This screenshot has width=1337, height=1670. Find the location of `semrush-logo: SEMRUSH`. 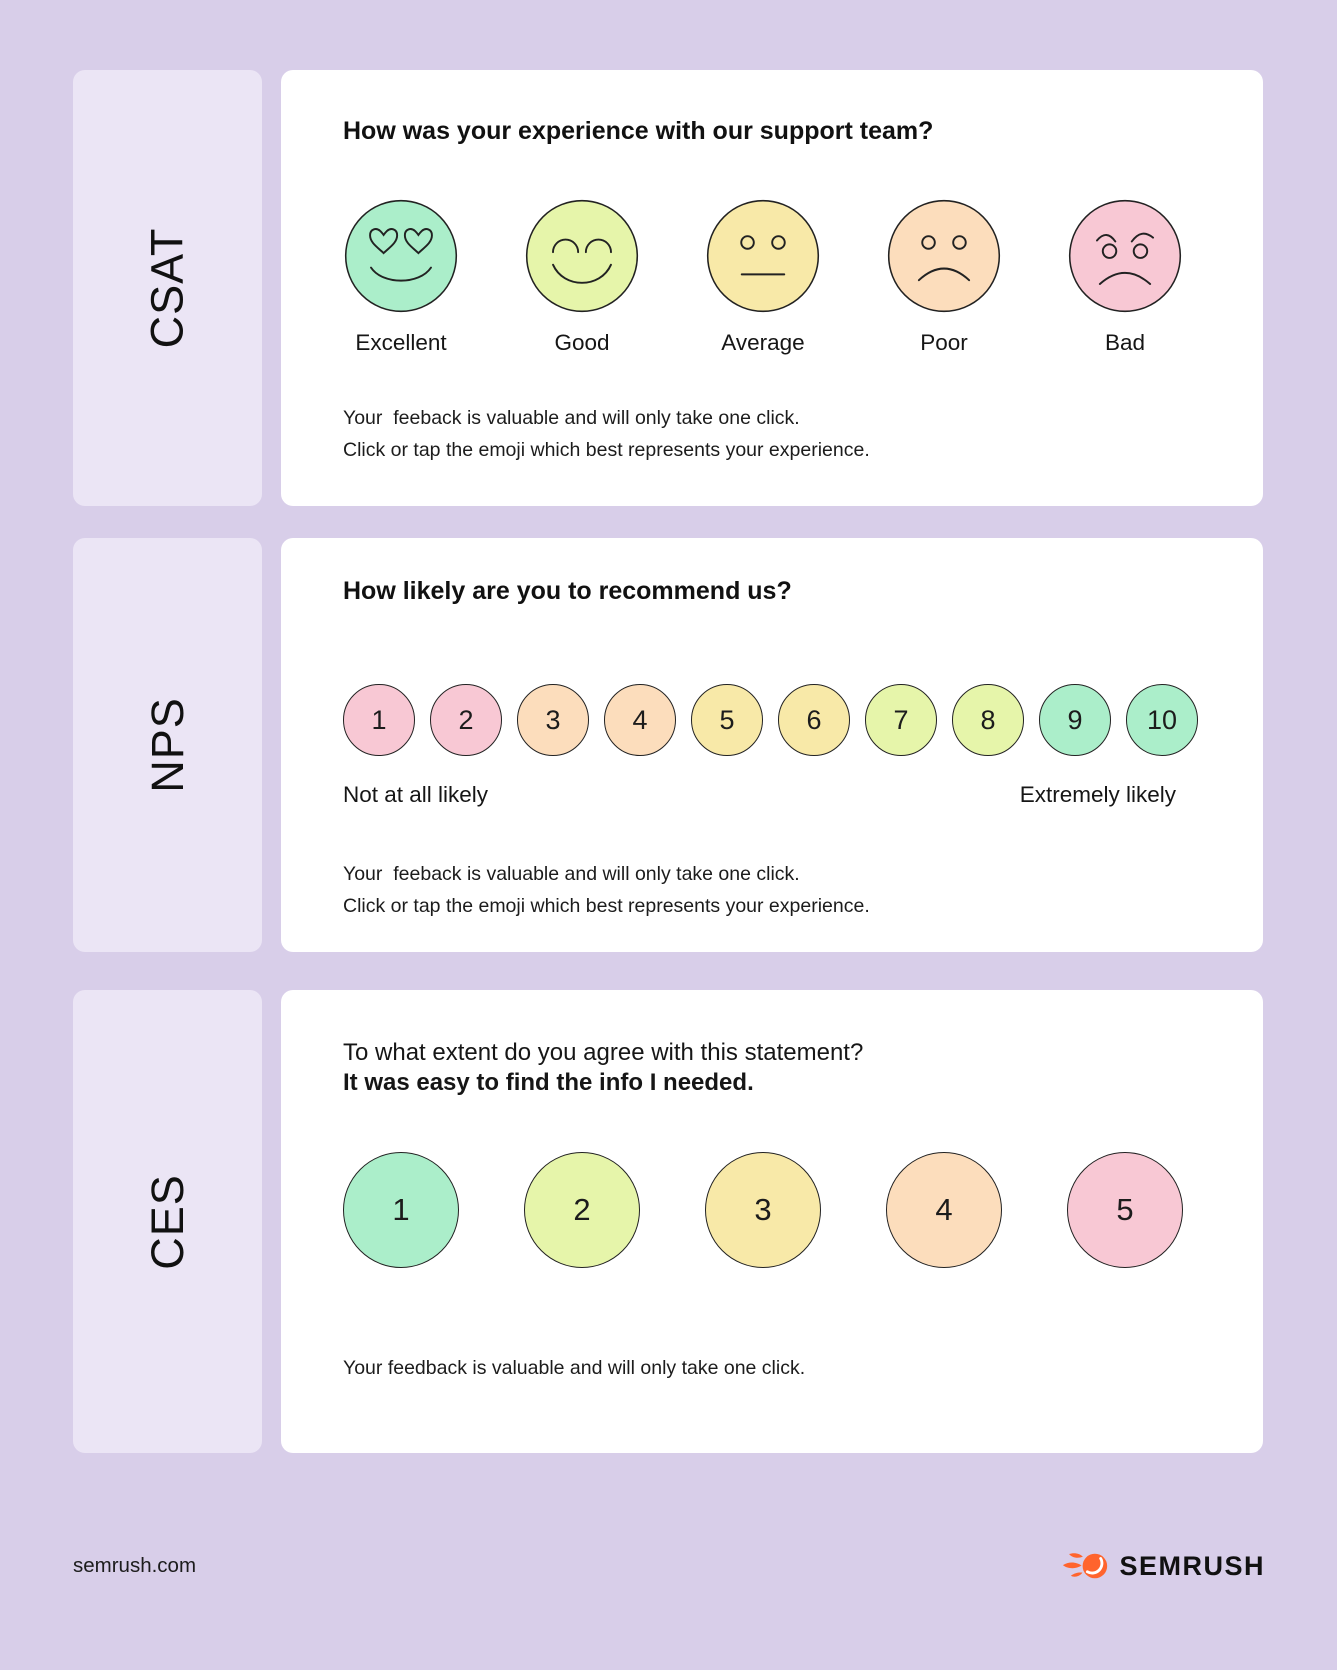

semrush-logo: SEMRUSH is located at coordinates (1163, 1566).